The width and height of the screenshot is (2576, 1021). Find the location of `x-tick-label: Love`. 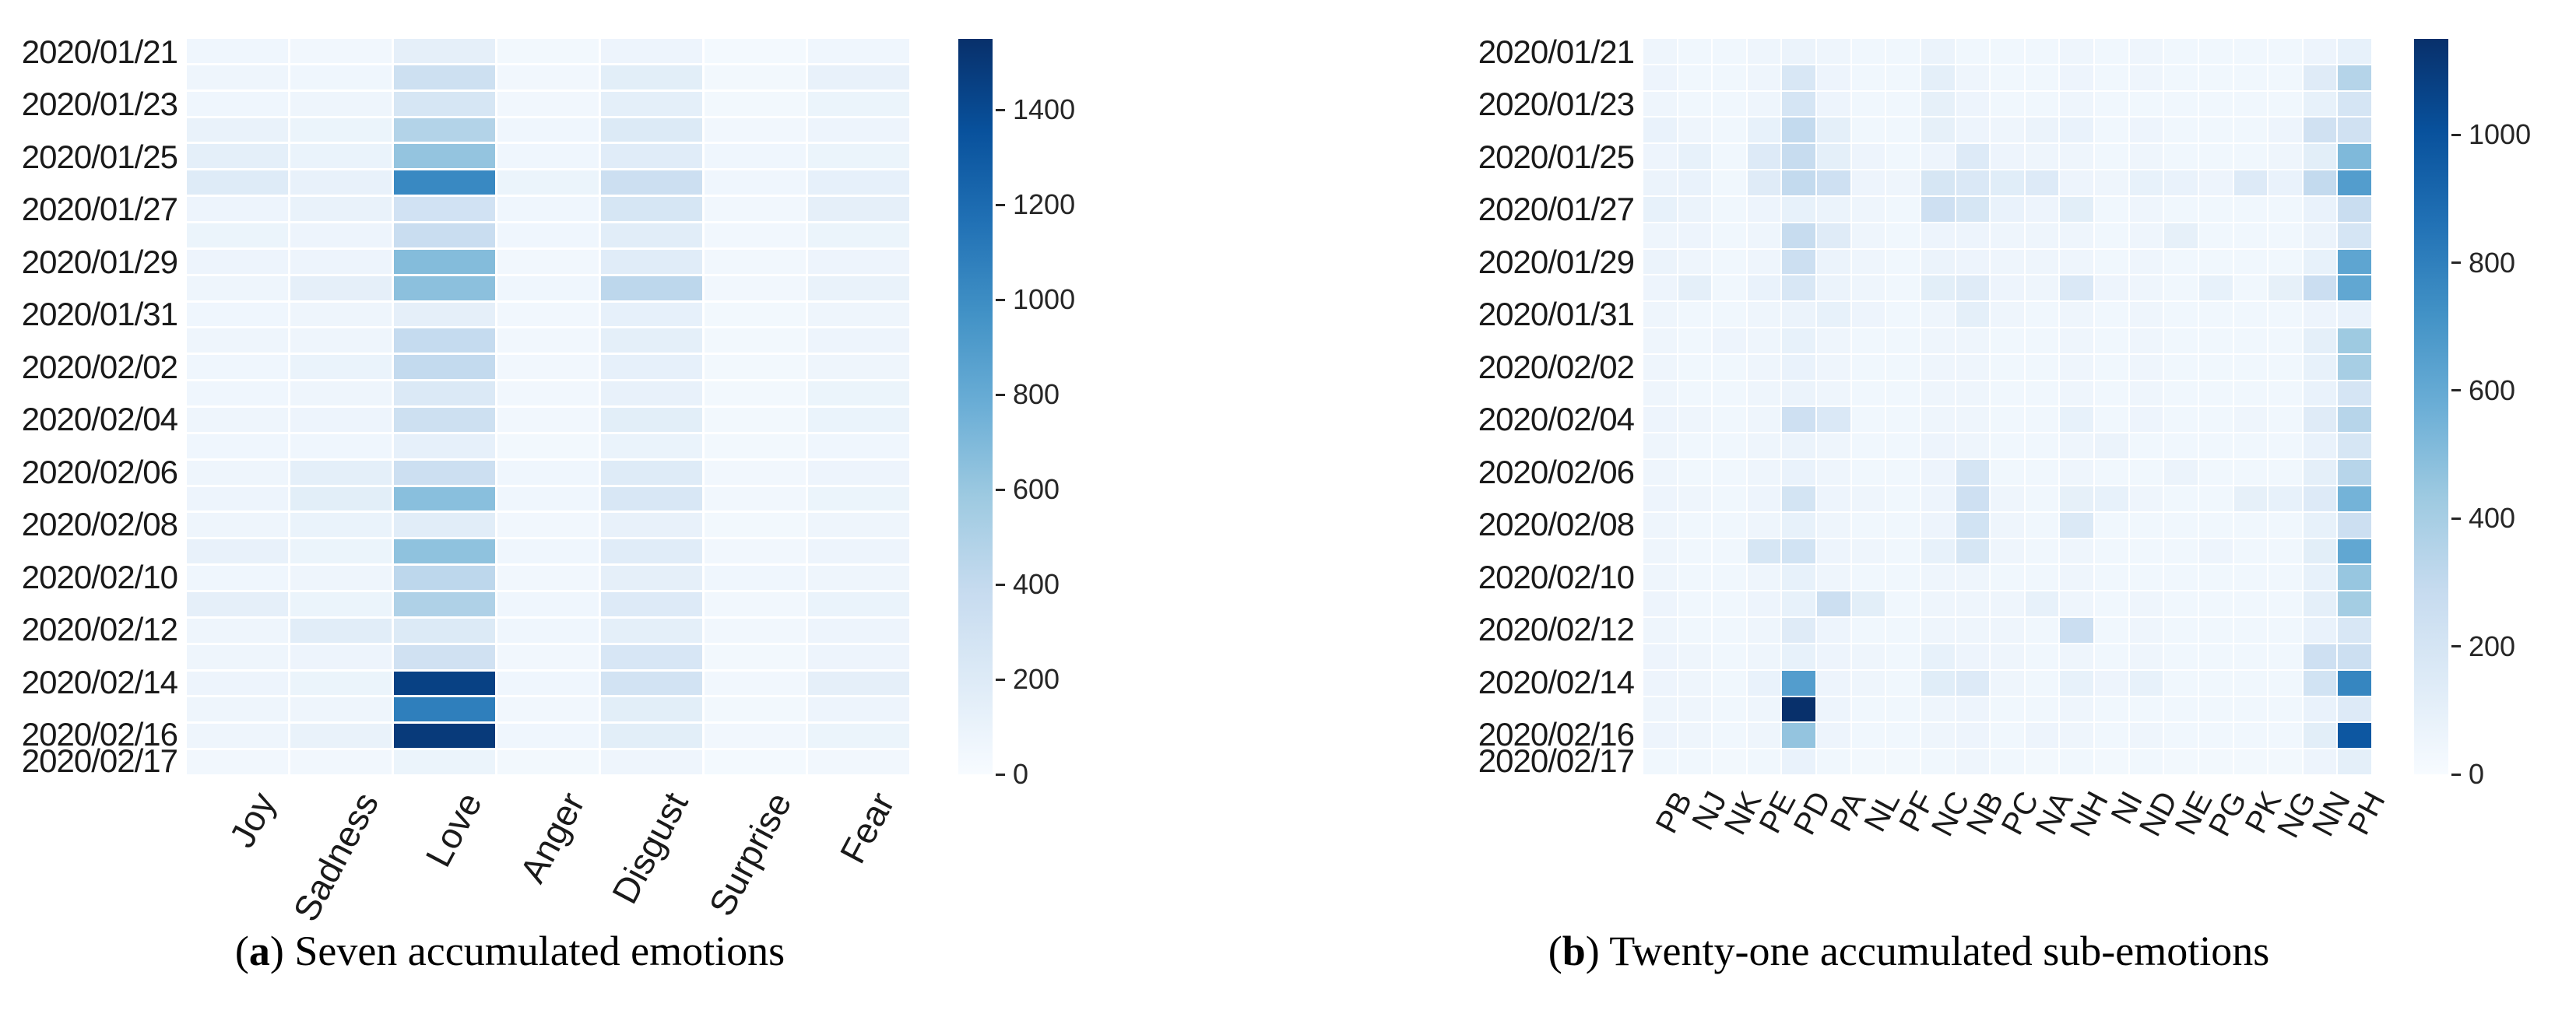

x-tick-label: Love is located at coordinates (453, 829).